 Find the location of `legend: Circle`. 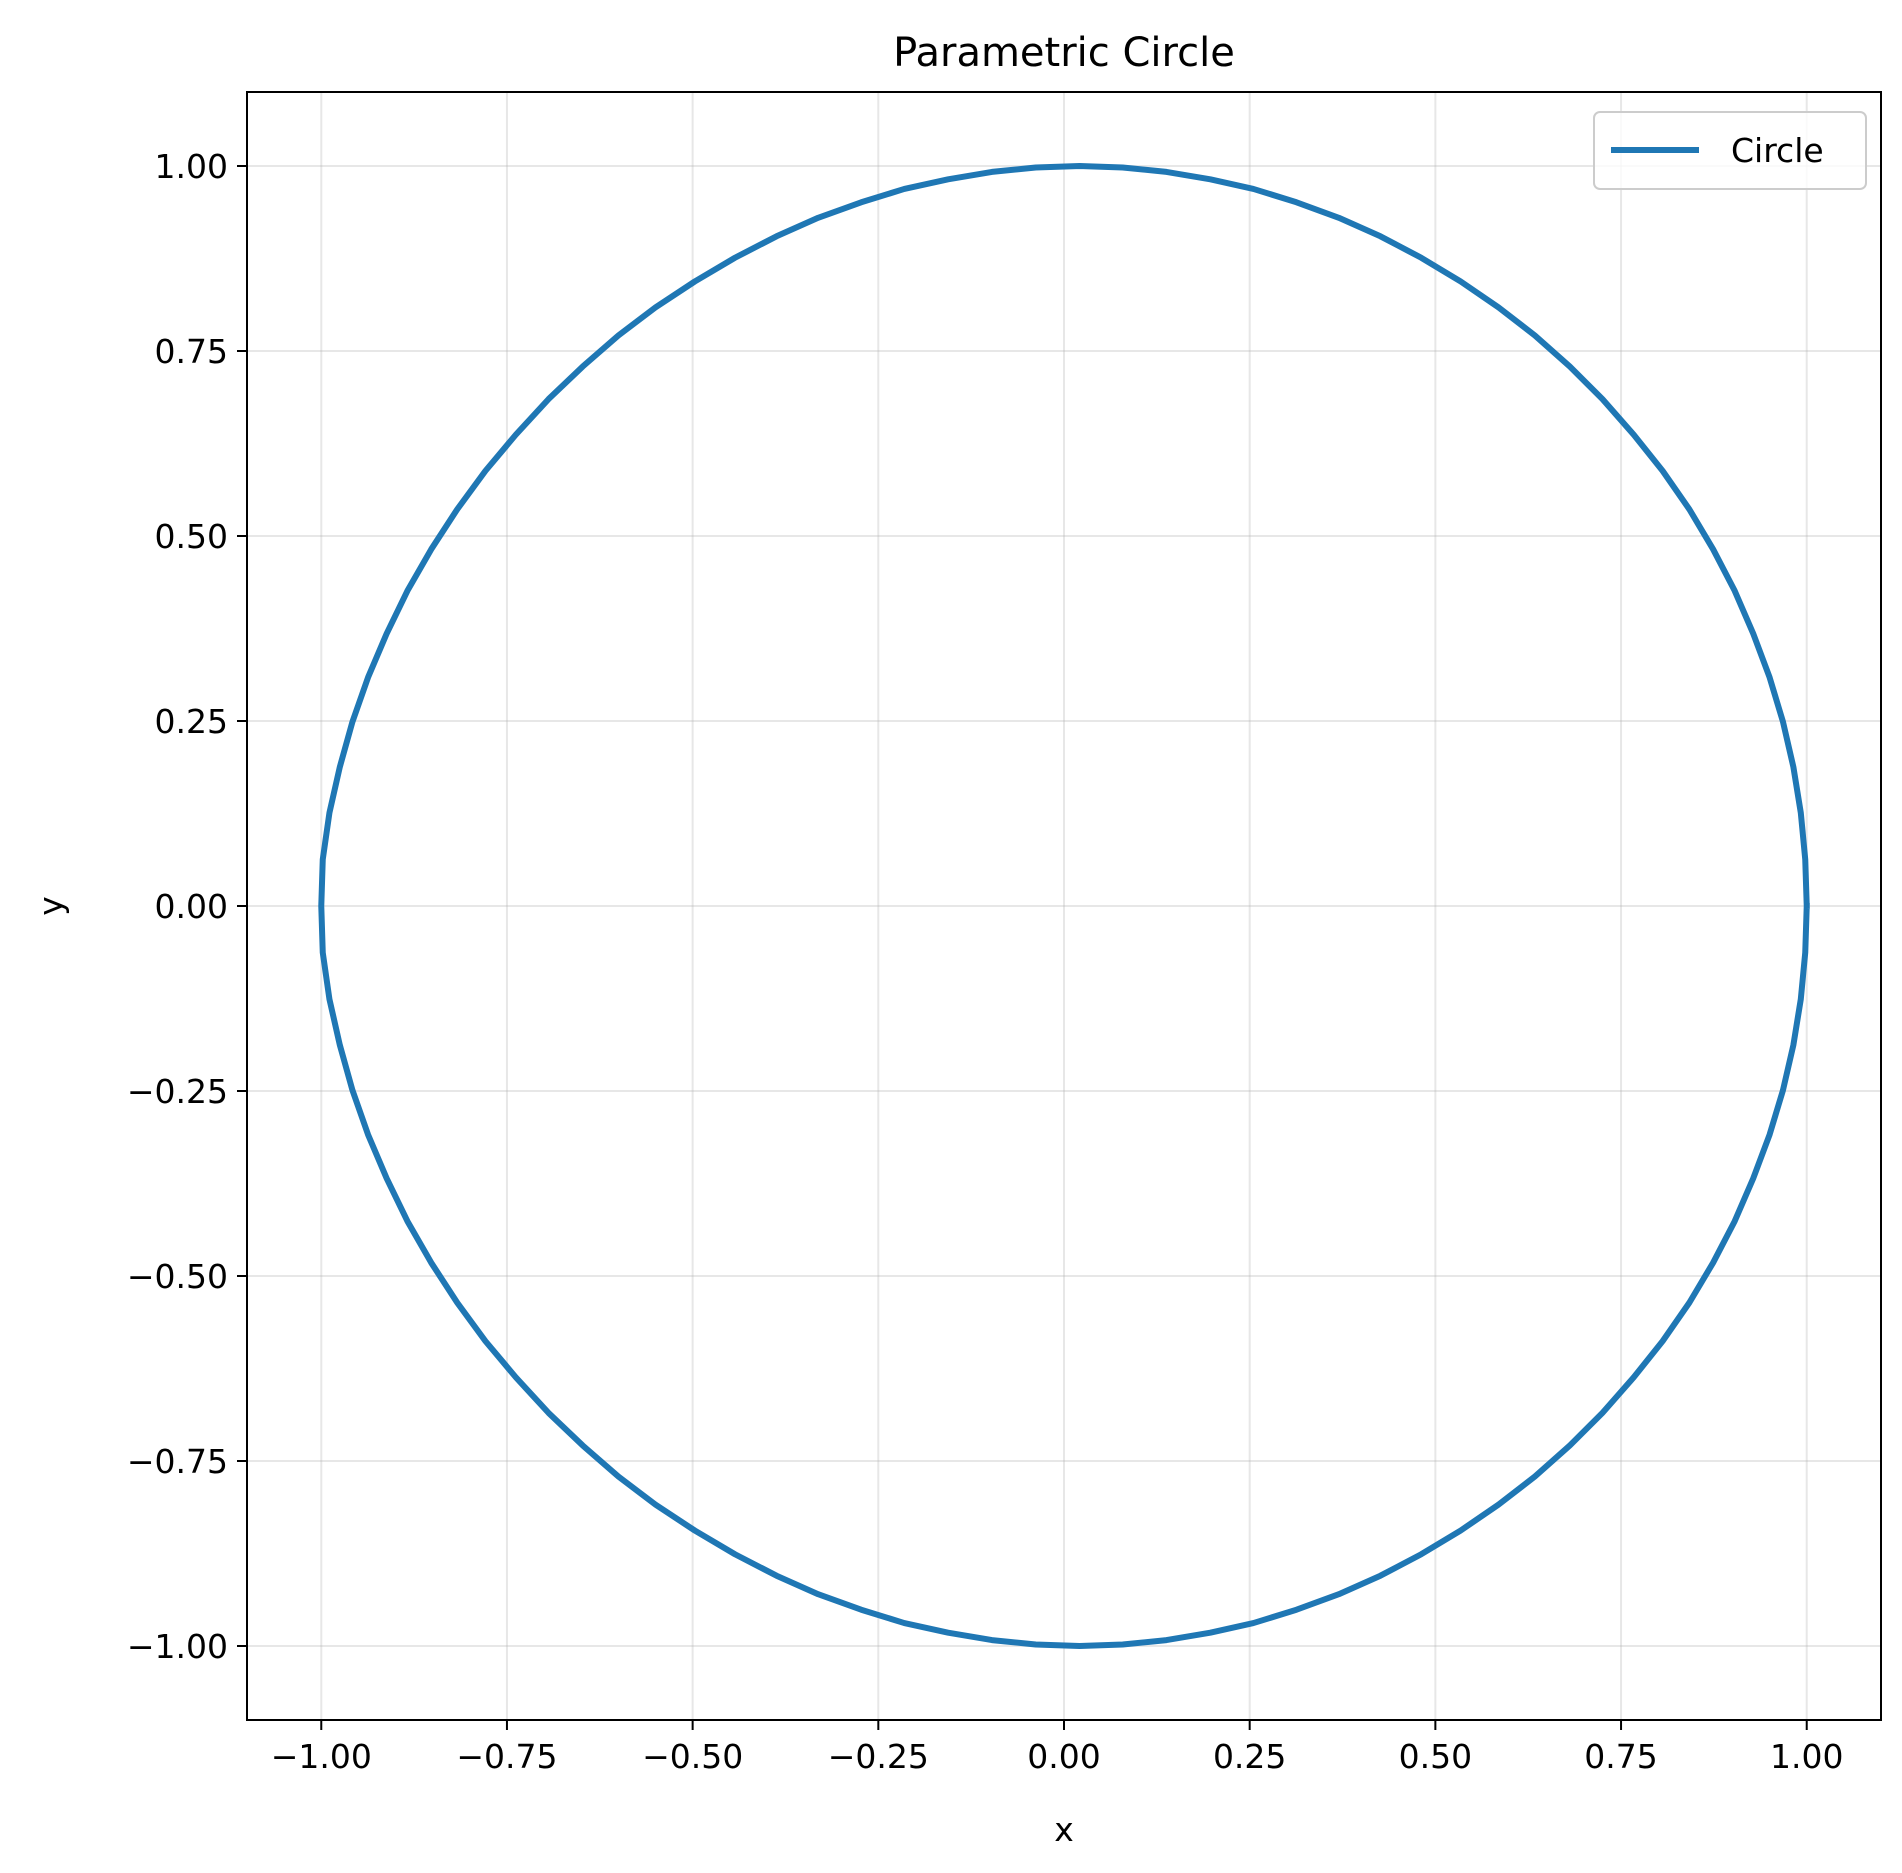

legend: Circle is located at coordinates (1730, 150).